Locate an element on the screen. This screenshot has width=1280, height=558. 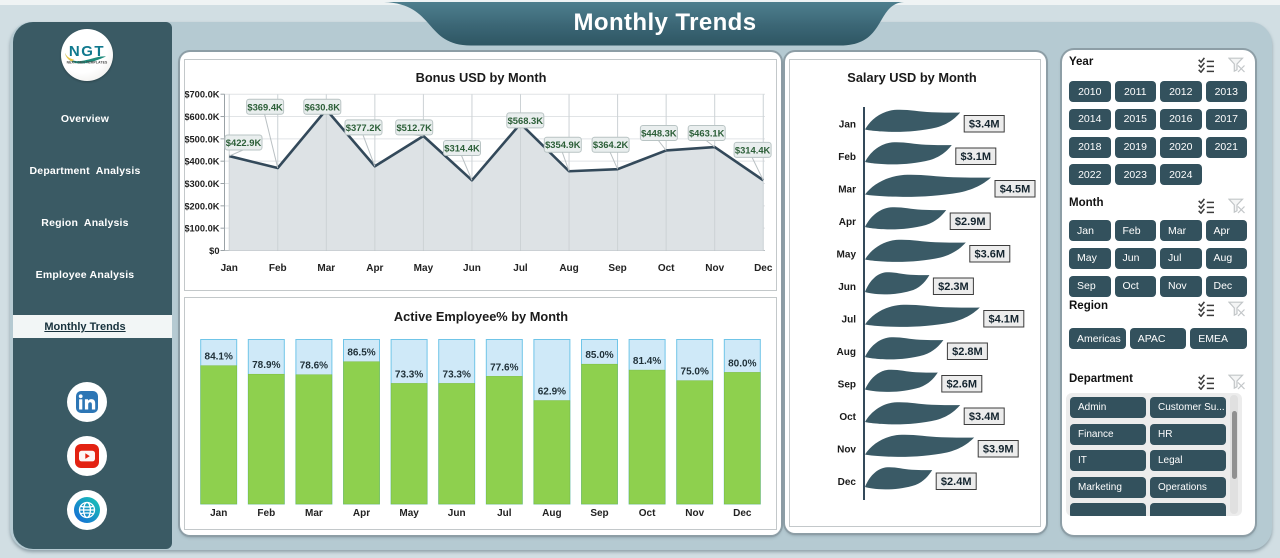
svg-text: $448.3K is located at coordinates (659, 133).